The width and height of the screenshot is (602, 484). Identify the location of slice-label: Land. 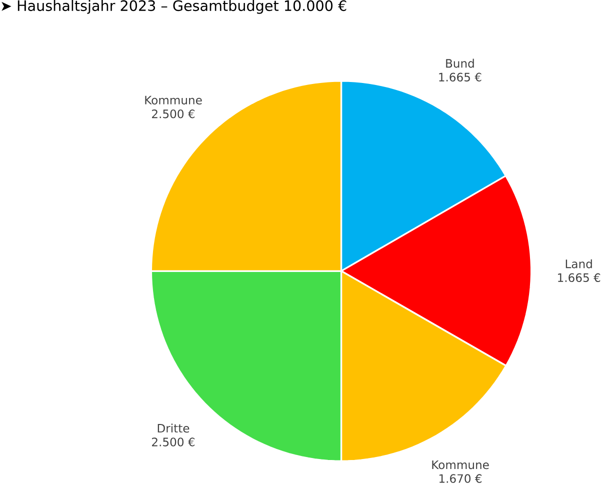
(579, 263).